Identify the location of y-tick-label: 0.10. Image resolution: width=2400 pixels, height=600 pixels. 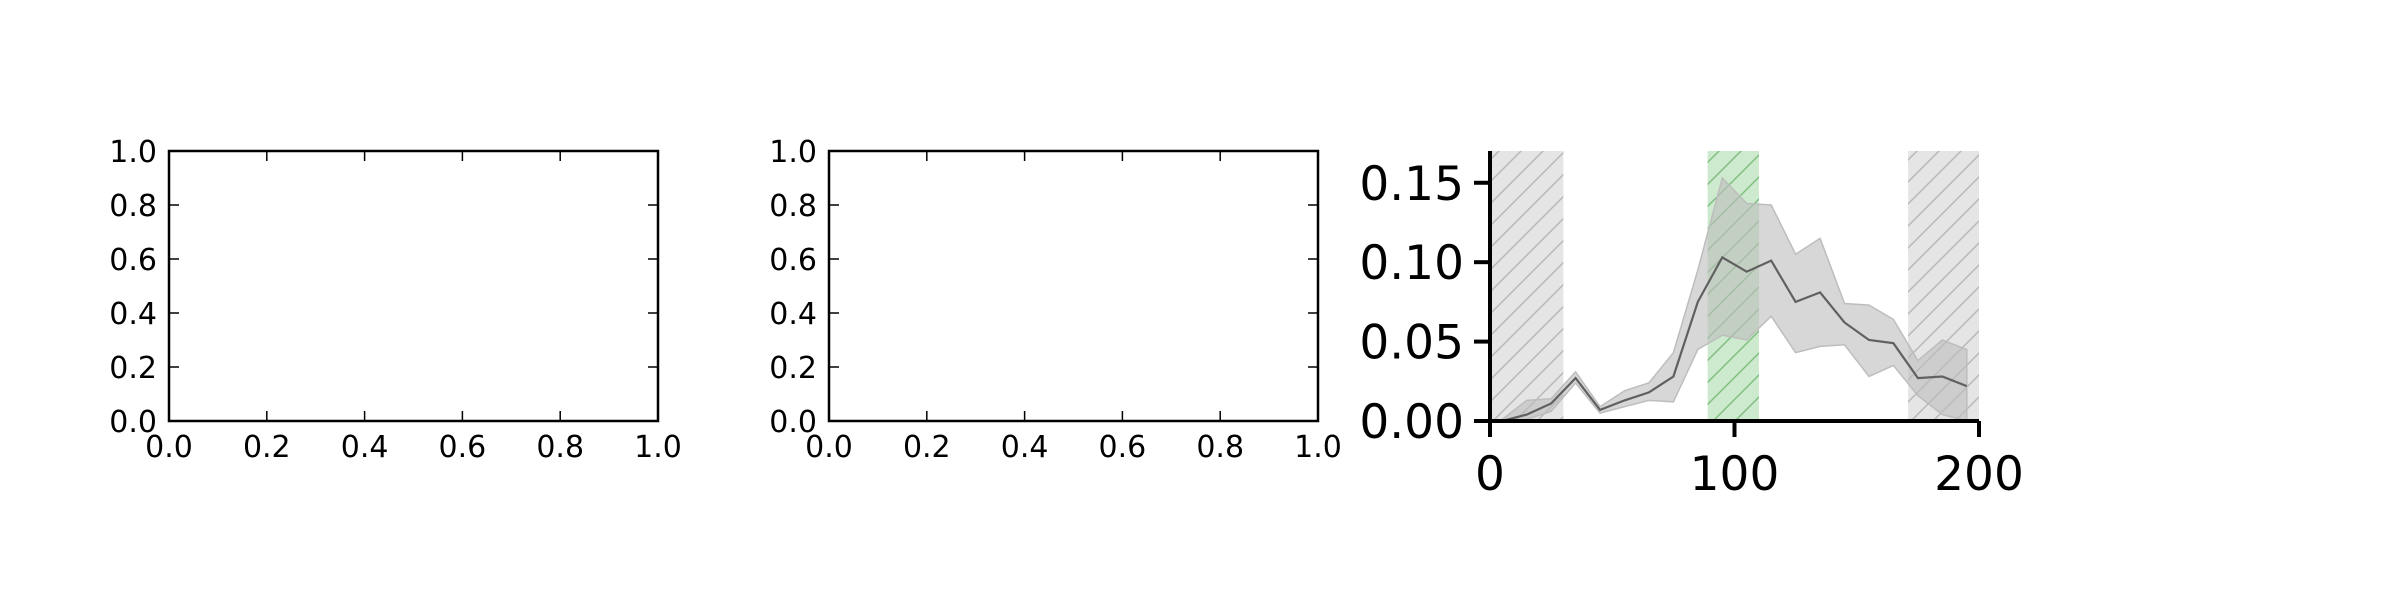
(1411, 263).